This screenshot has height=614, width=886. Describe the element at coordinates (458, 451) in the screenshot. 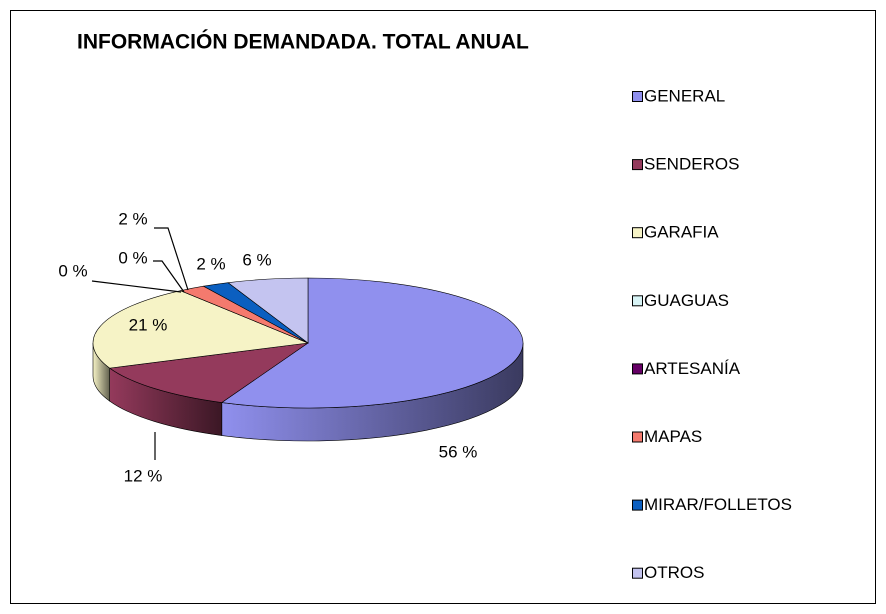

I see `data-label: 56 %` at that location.